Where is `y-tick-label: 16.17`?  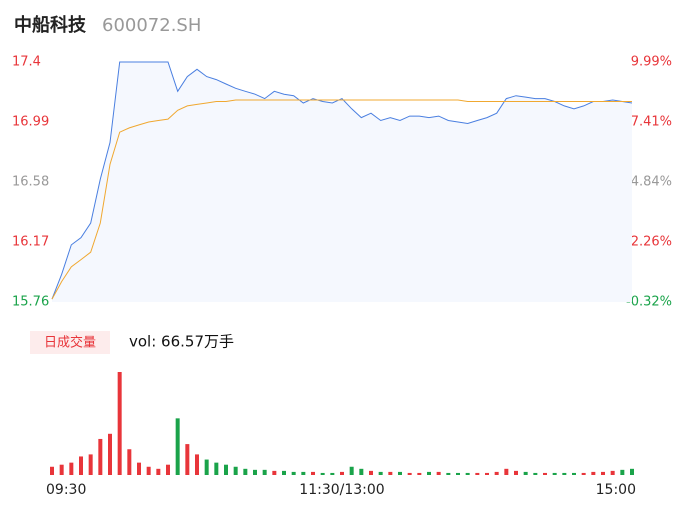 y-tick-label: 16.17 is located at coordinates (30, 242).